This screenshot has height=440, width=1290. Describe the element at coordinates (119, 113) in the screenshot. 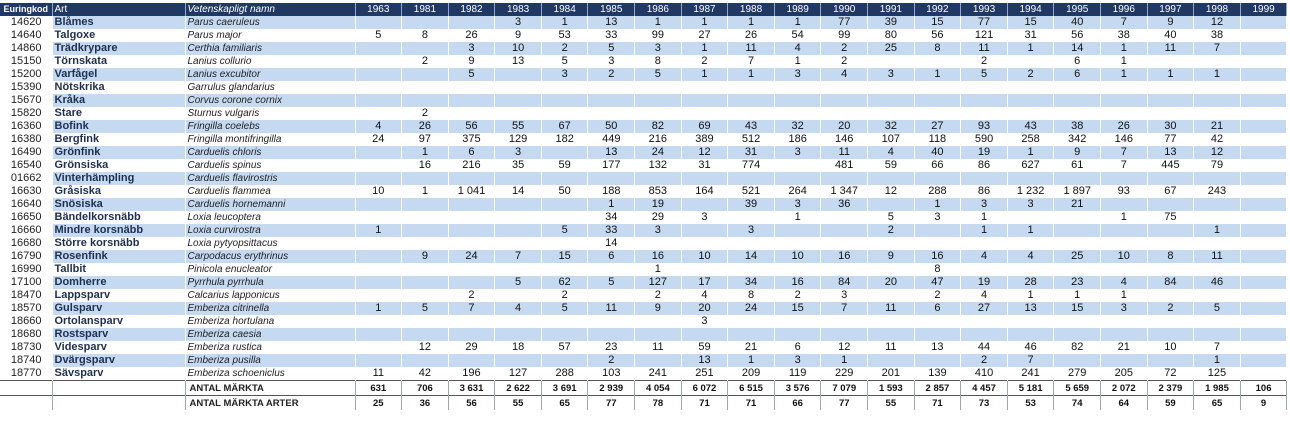

I see `species-name: Stare` at that location.